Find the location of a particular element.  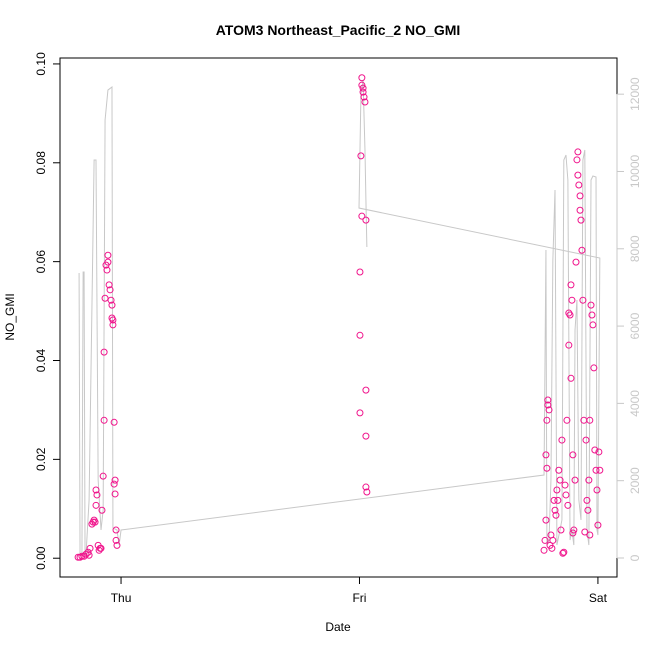

x-tick-label: Thu is located at coordinates (121, 598).